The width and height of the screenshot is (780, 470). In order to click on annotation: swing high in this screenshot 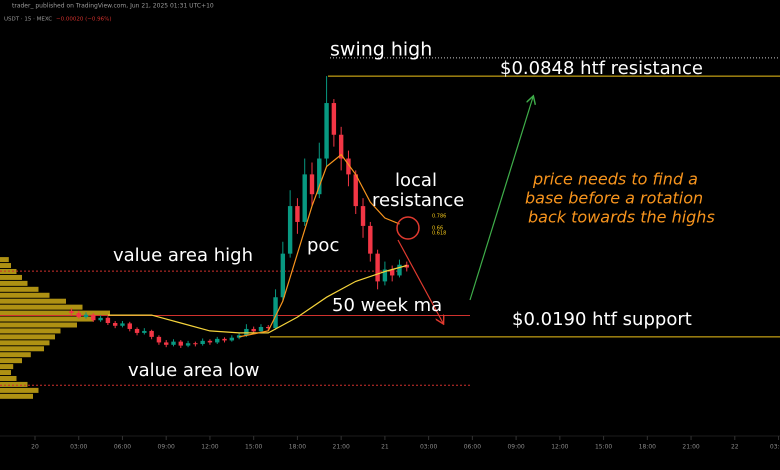, I will do `click(381, 50)`.